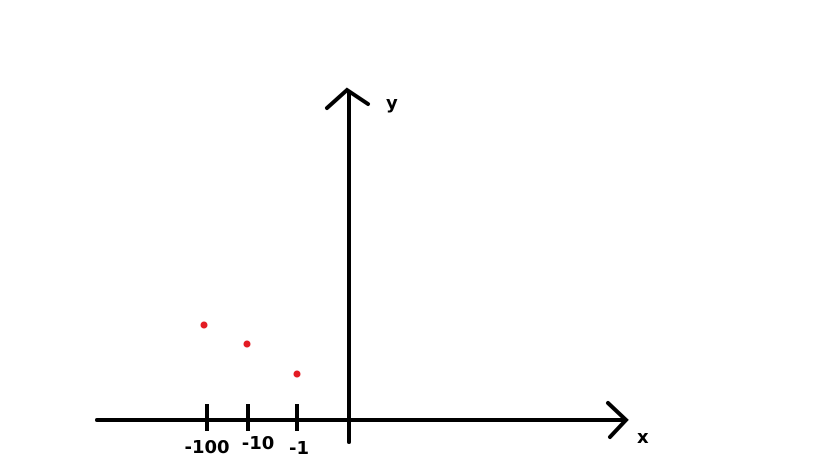 The height and width of the screenshot is (460, 819). What do you see at coordinates (392, 103) in the screenshot?
I see `y-axis-label: y` at bounding box center [392, 103].